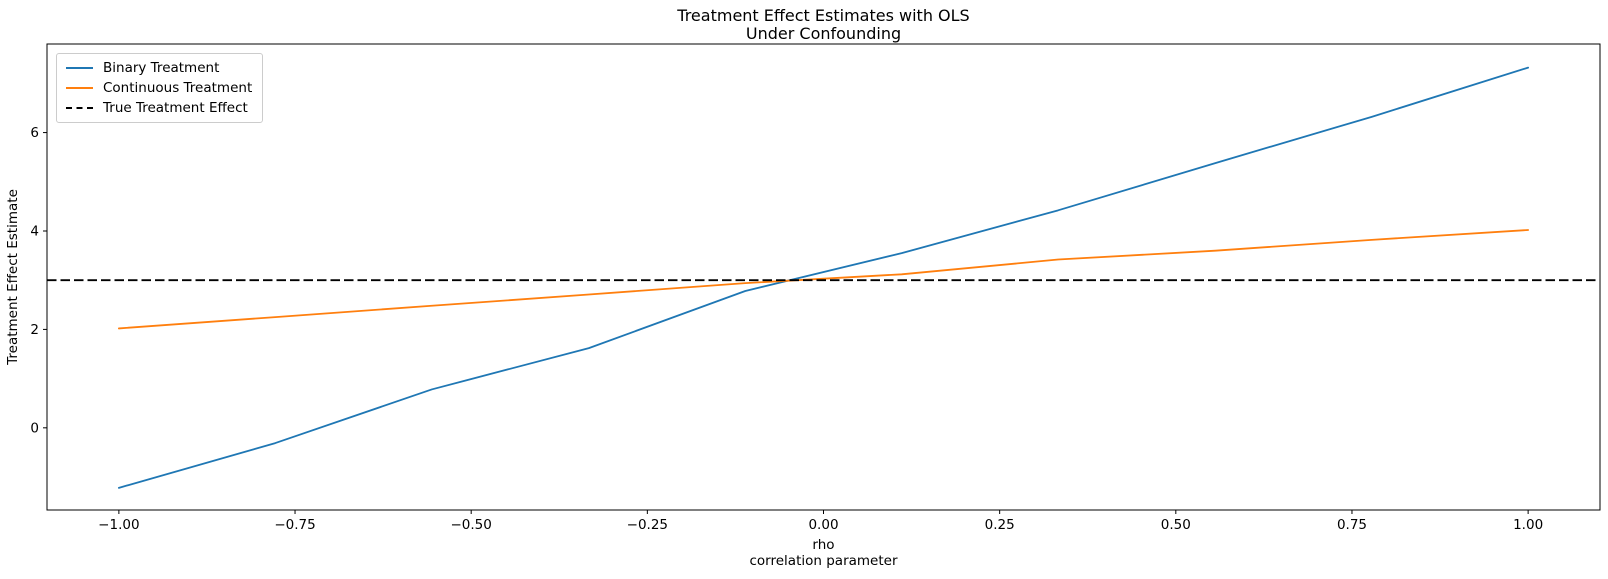 The image size is (1608, 579). I want to click on y-axis-label: Treatment Effect Estimate, so click(13, 277).